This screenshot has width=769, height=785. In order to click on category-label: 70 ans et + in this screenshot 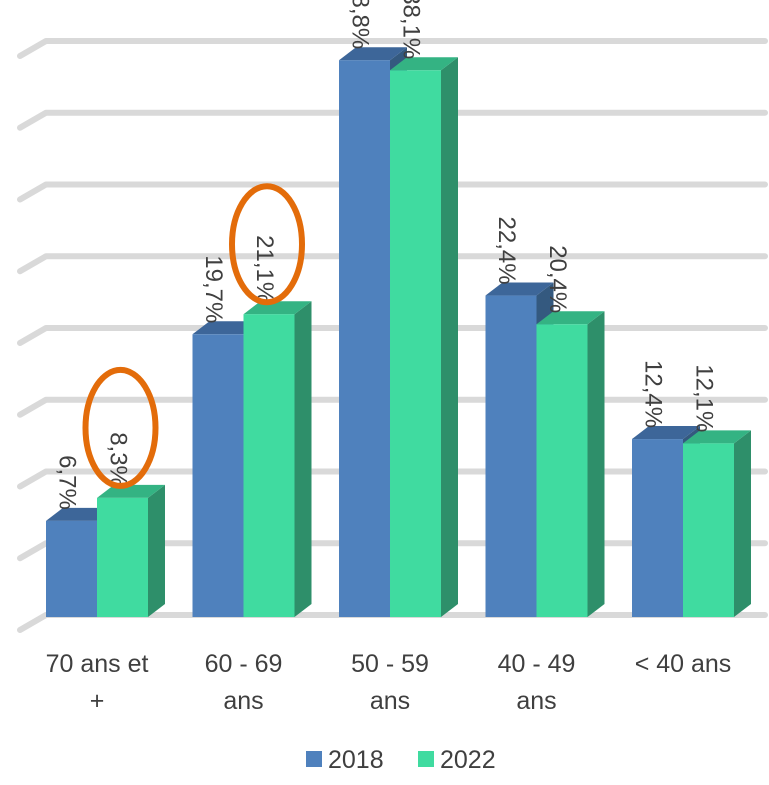, I will do `click(97, 682)`.